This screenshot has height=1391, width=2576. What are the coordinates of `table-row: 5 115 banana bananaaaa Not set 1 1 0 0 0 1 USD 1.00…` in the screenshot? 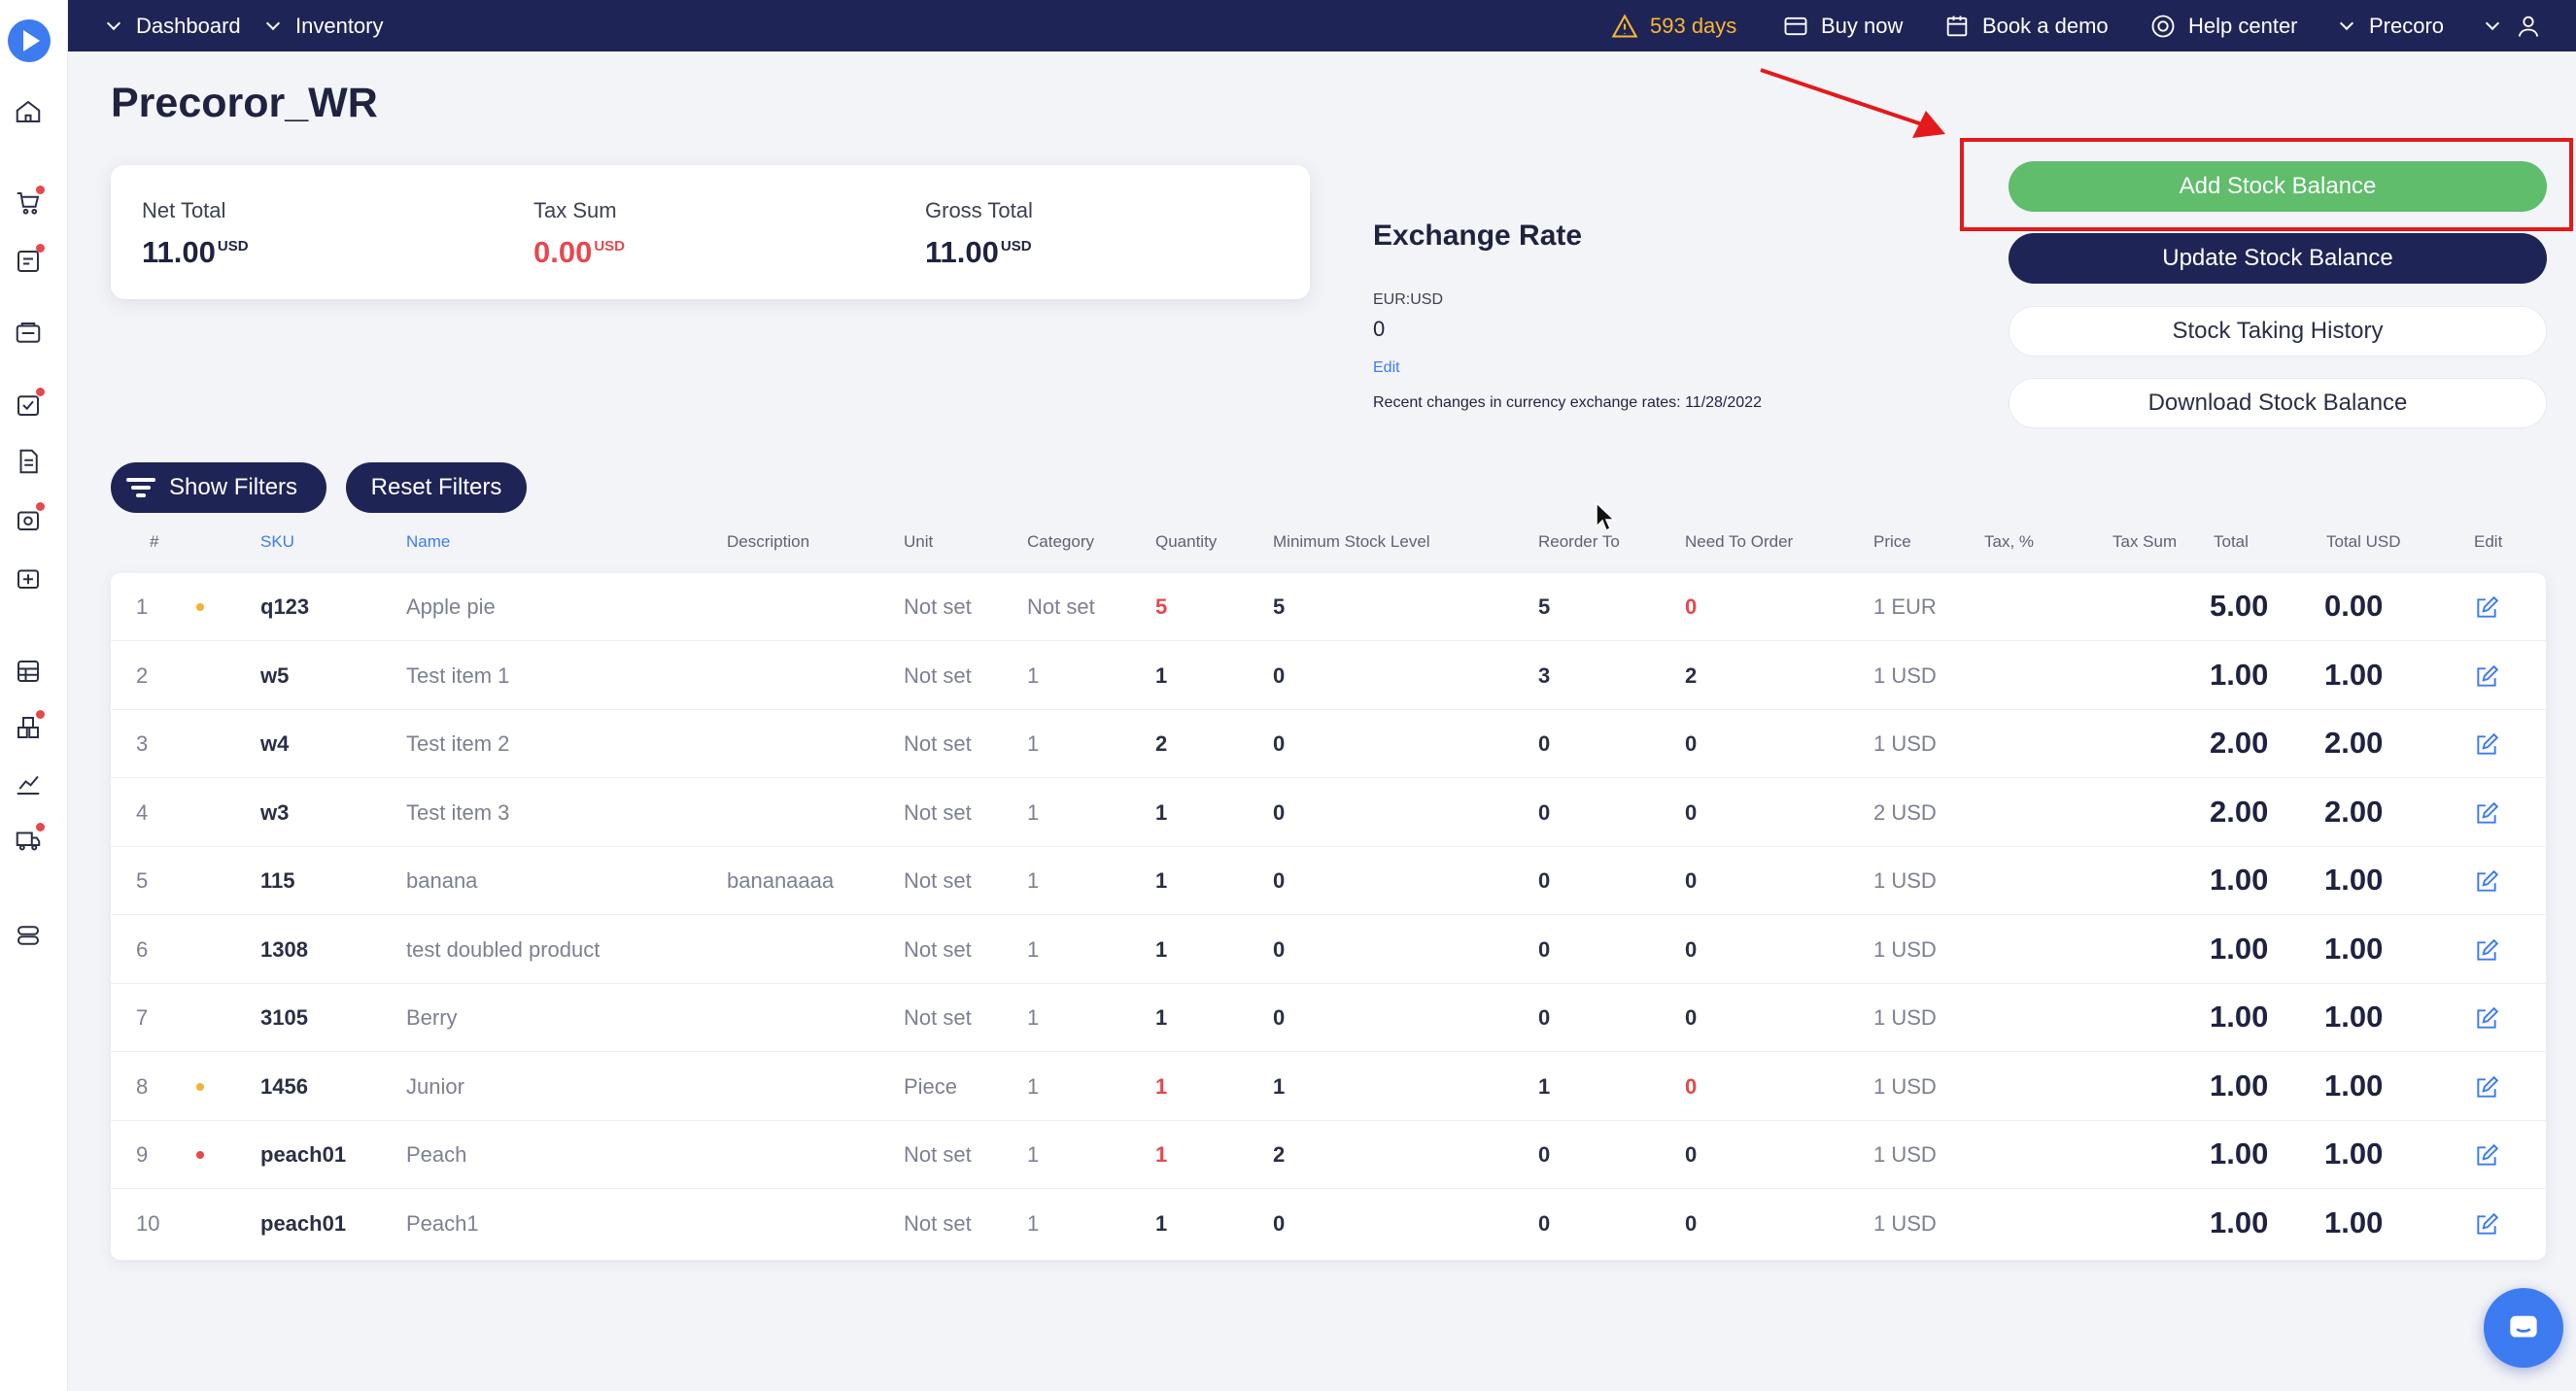 It's located at (1328, 881).